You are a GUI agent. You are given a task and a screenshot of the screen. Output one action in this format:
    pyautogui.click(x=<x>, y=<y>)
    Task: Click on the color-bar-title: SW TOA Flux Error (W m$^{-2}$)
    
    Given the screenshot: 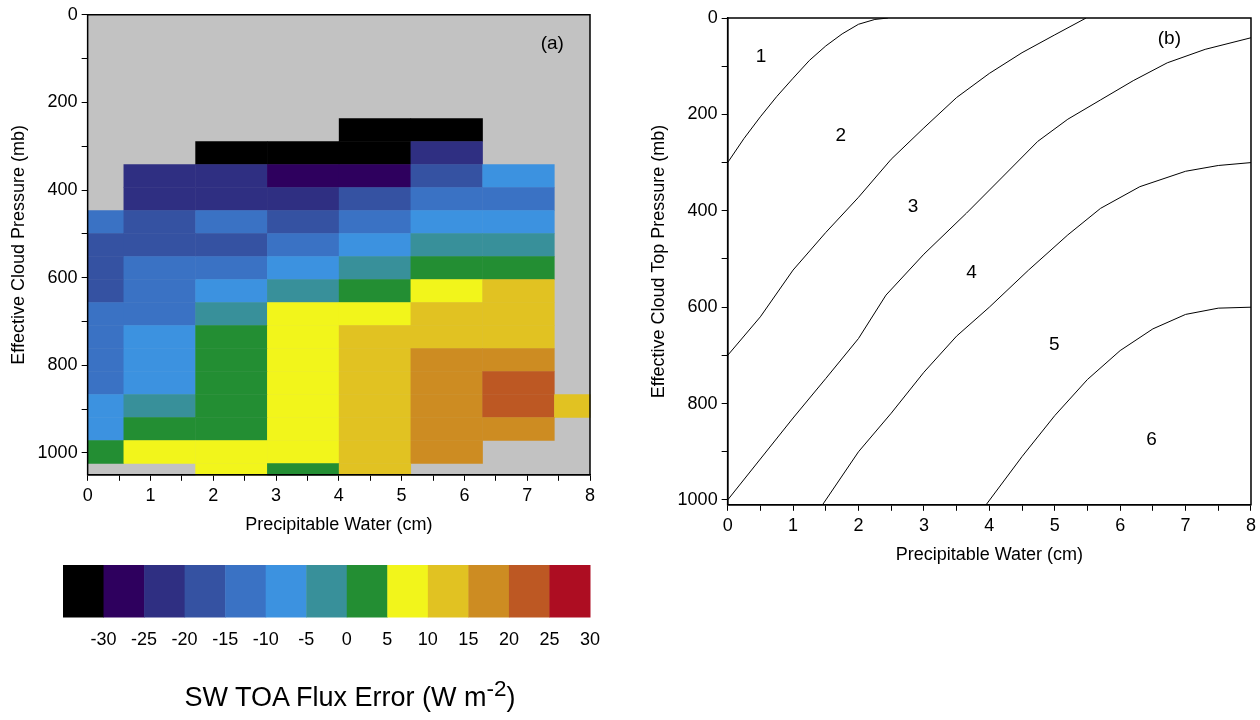 What is the action you would take?
    pyautogui.click(x=350, y=694)
    